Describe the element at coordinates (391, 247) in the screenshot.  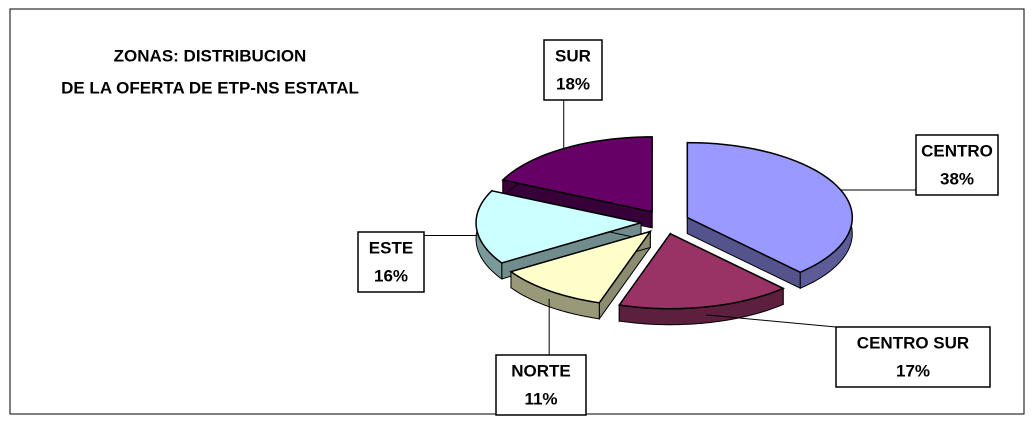
I see `slice-label: ESTE` at that location.